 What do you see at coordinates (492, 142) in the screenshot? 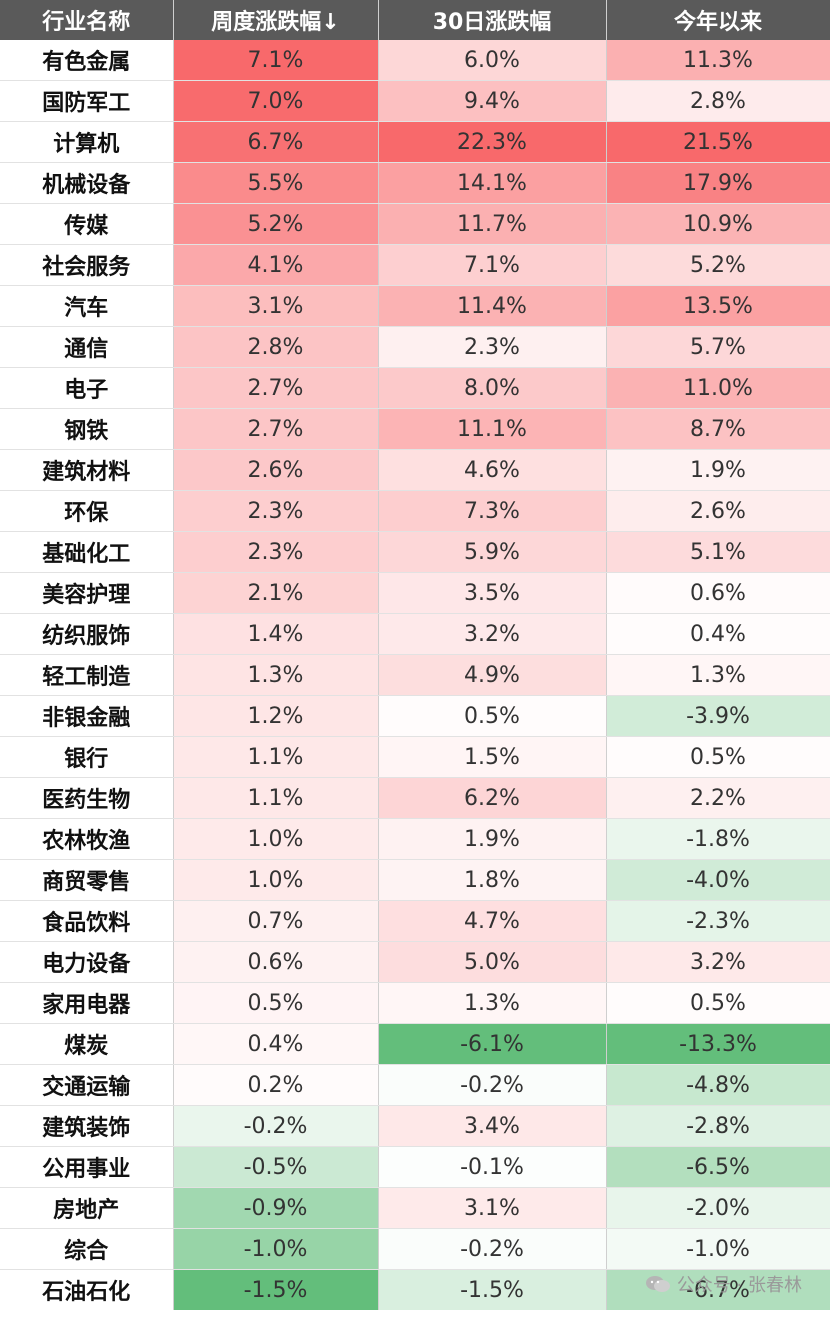
I see `30day-change-cell: 22.3%` at bounding box center [492, 142].